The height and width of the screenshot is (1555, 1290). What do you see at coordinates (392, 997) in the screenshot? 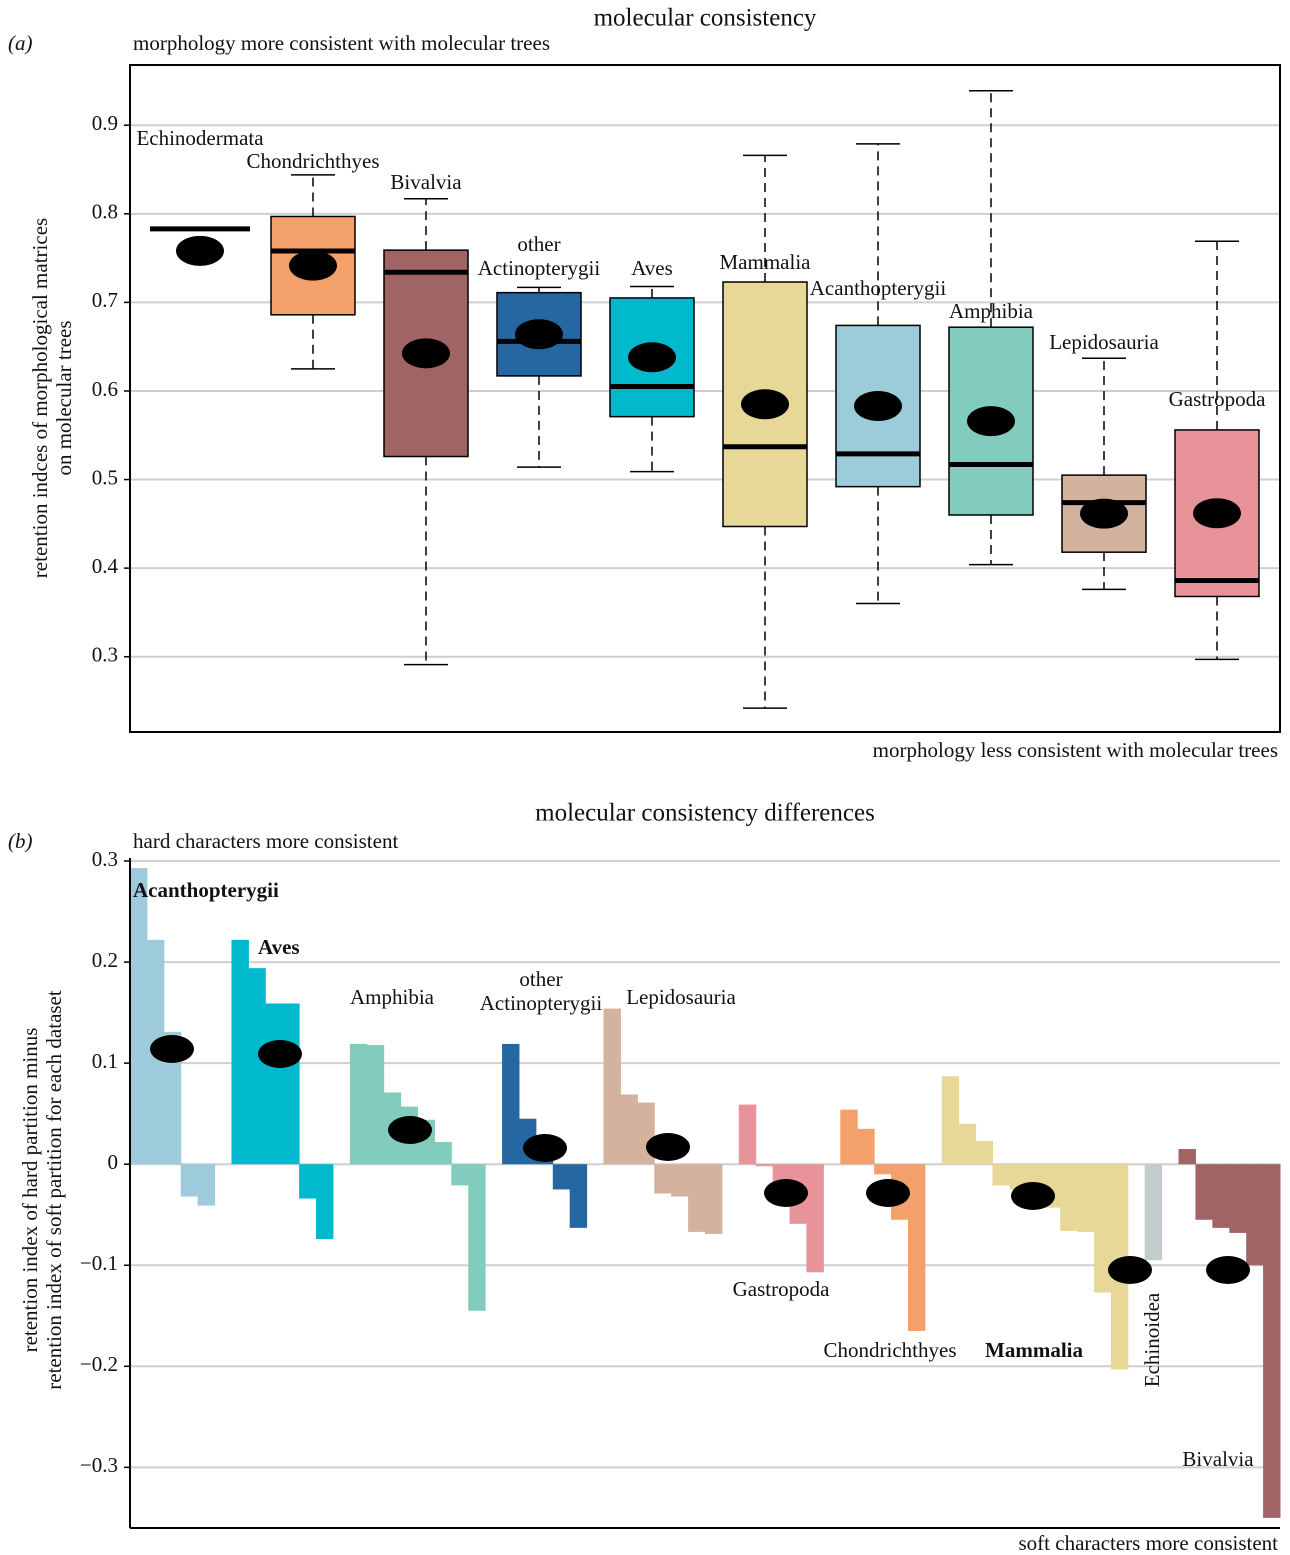
I see `group-label: Amphibia` at bounding box center [392, 997].